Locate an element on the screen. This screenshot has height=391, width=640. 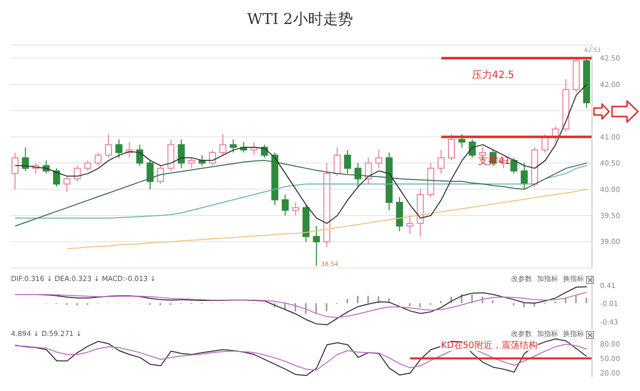
chart-title: WTI 2小时走势 is located at coordinates (300, 19).